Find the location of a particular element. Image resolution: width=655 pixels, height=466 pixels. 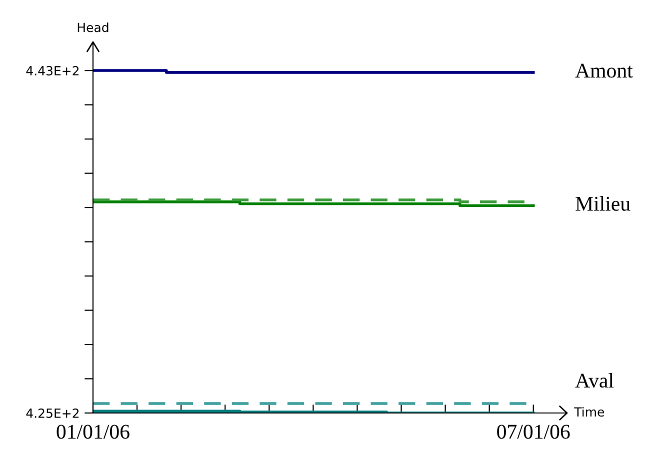

y-axis-title: Head is located at coordinates (93, 27).